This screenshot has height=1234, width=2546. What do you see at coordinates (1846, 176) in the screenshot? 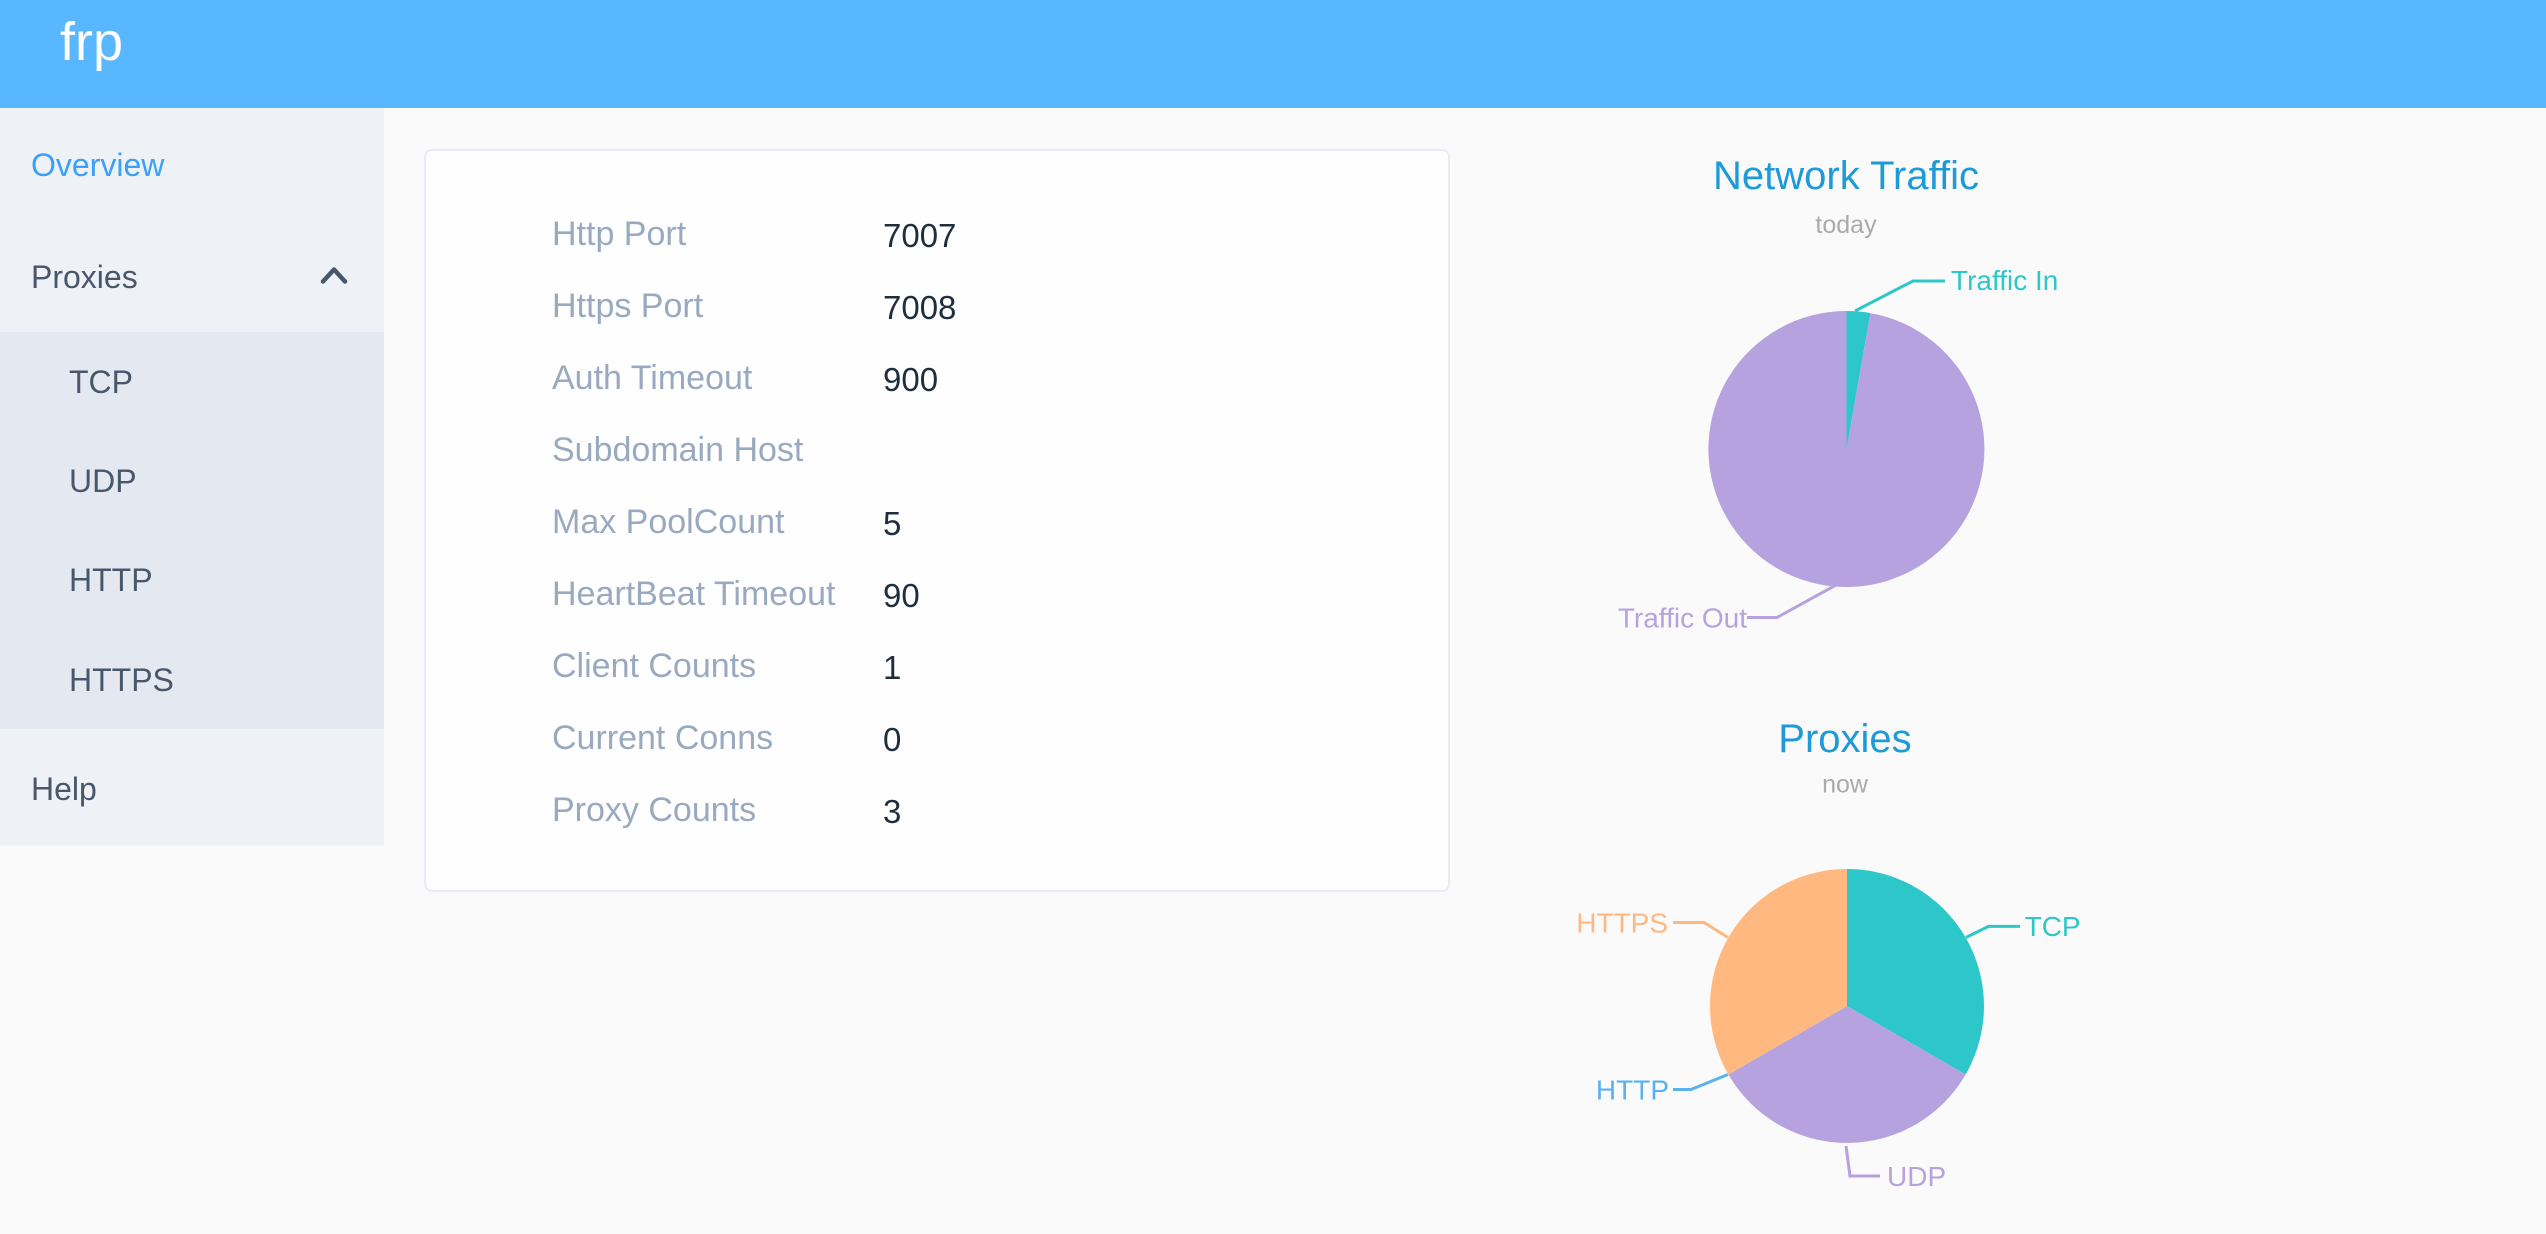
I see `svg-text: Network Traffic` at bounding box center [1846, 176].